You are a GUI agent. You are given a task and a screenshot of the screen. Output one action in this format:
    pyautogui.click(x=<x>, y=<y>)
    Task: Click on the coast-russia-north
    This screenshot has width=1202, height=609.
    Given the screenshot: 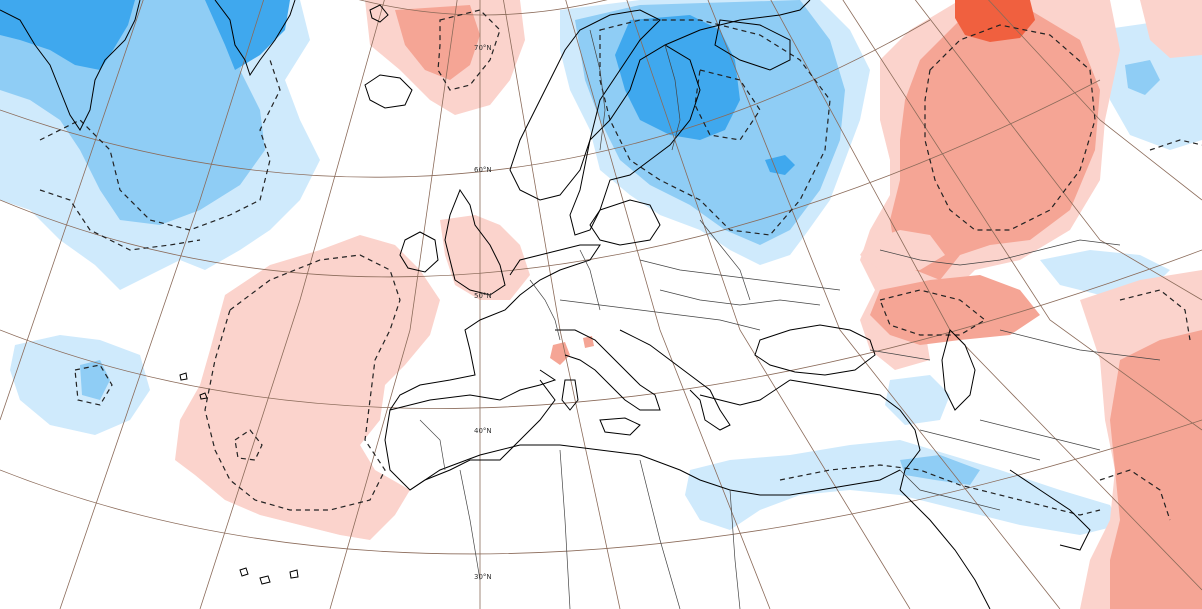 What is the action you would take?
    pyautogui.click(x=737, y=23)
    